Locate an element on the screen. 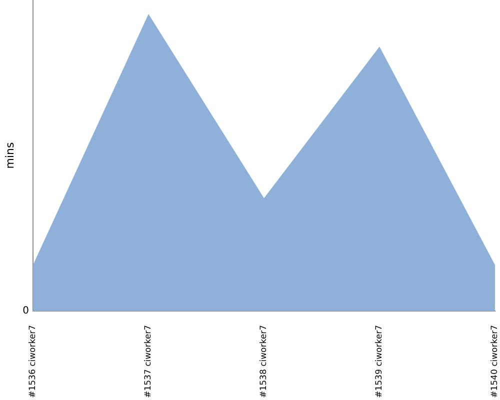 This screenshot has width=500, height=400. y-axis-title: mins is located at coordinates (9, 155).